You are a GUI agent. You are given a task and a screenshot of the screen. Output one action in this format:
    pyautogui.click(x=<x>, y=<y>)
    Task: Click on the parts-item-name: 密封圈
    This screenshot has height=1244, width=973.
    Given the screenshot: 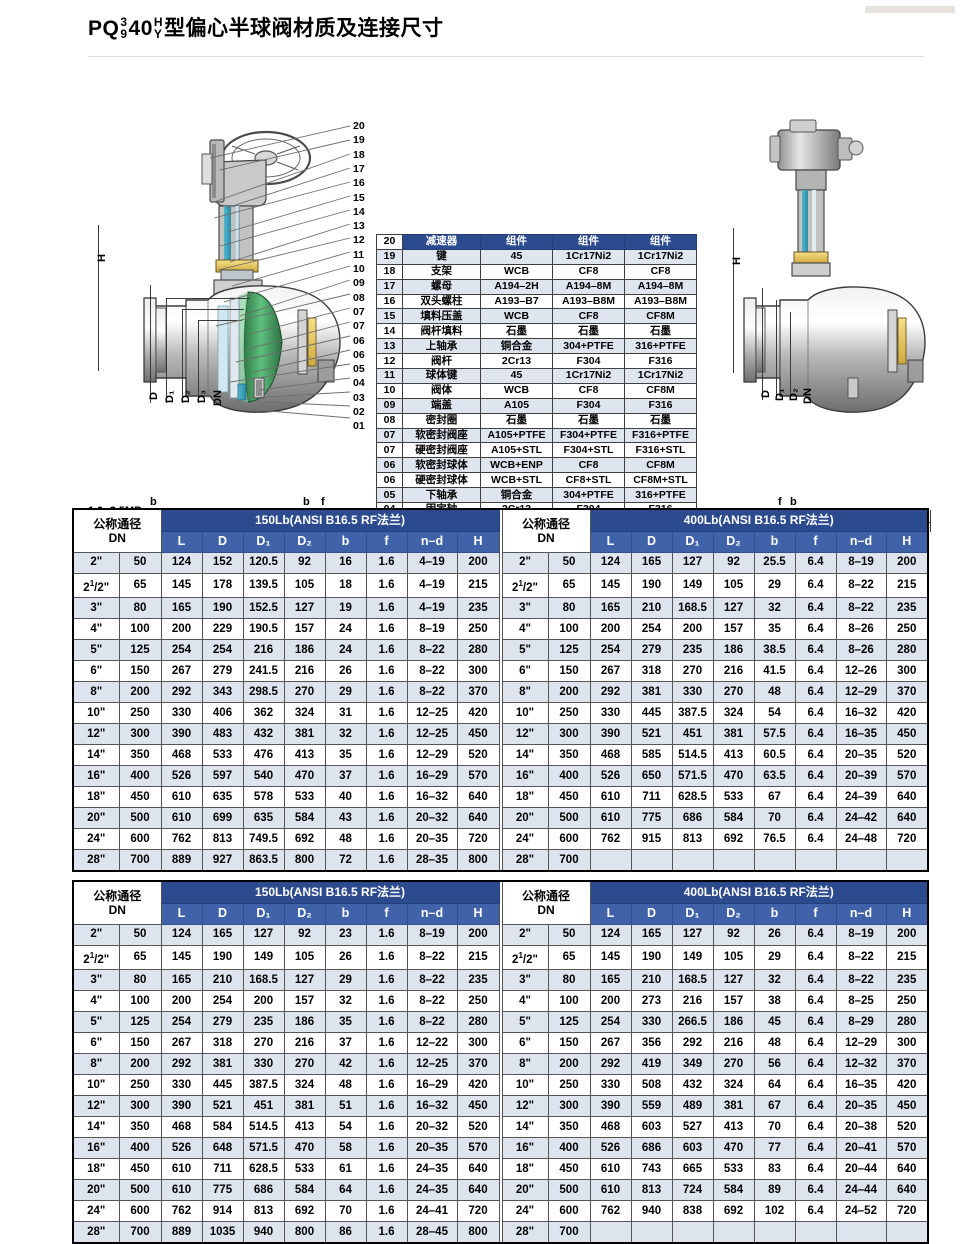 What is the action you would take?
    pyautogui.click(x=441, y=420)
    